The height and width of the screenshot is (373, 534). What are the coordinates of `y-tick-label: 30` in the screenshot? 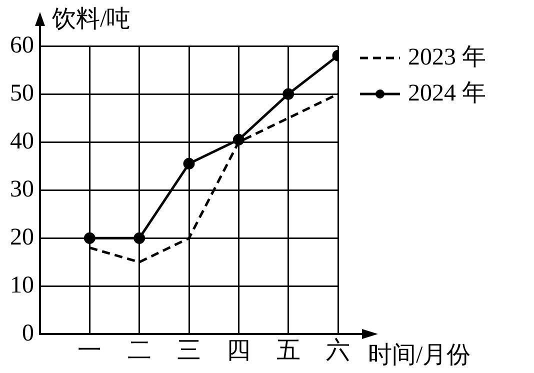 It's located at (22, 189).